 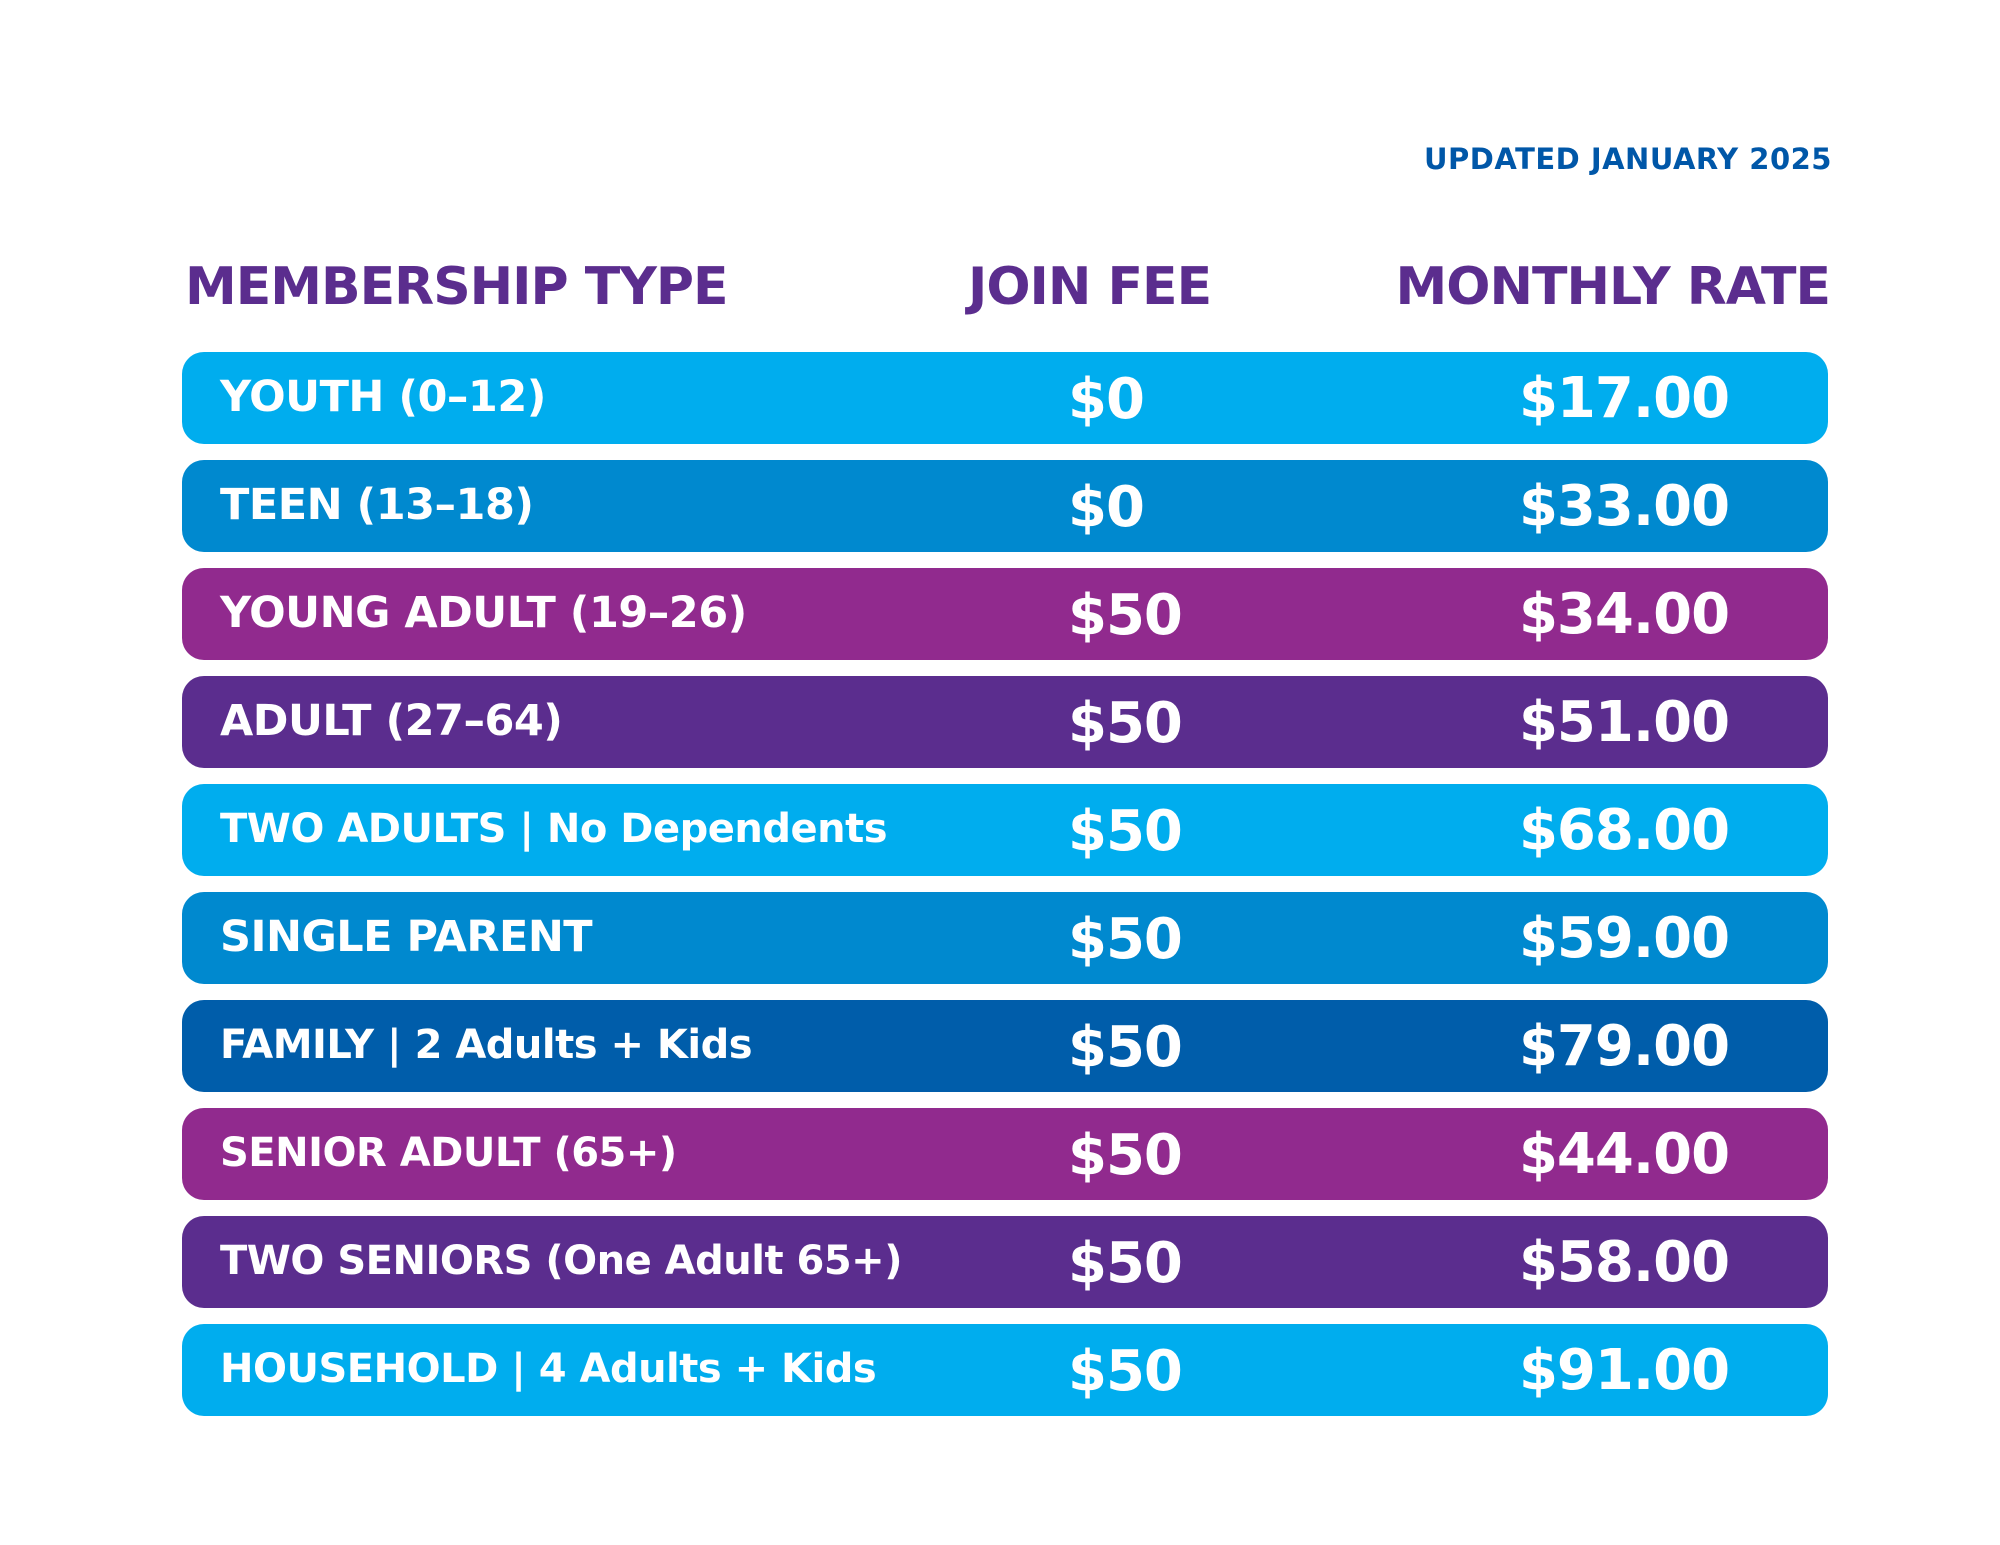 What do you see at coordinates (1005, 830) in the screenshot?
I see `table-row: TWO ADULTS | No Dependents $50 $68.00` at bounding box center [1005, 830].